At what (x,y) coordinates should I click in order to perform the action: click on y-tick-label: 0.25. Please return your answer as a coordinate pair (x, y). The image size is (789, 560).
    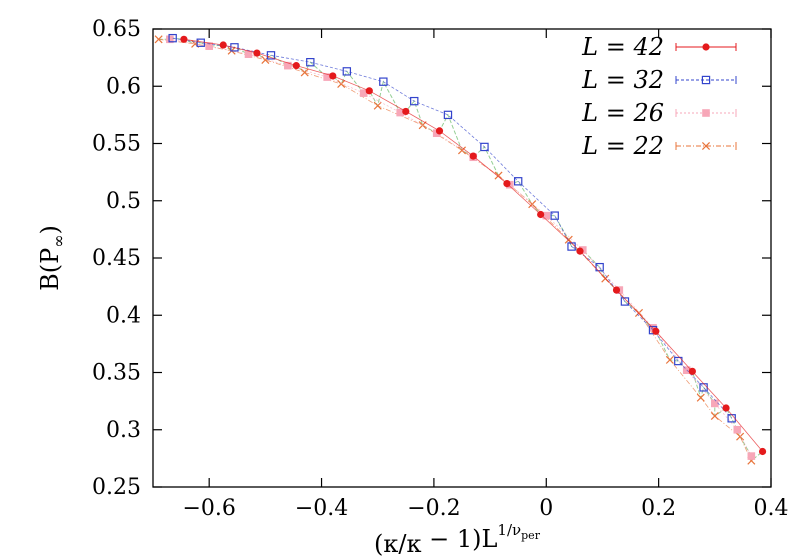
    Looking at the image, I should click on (116, 487).